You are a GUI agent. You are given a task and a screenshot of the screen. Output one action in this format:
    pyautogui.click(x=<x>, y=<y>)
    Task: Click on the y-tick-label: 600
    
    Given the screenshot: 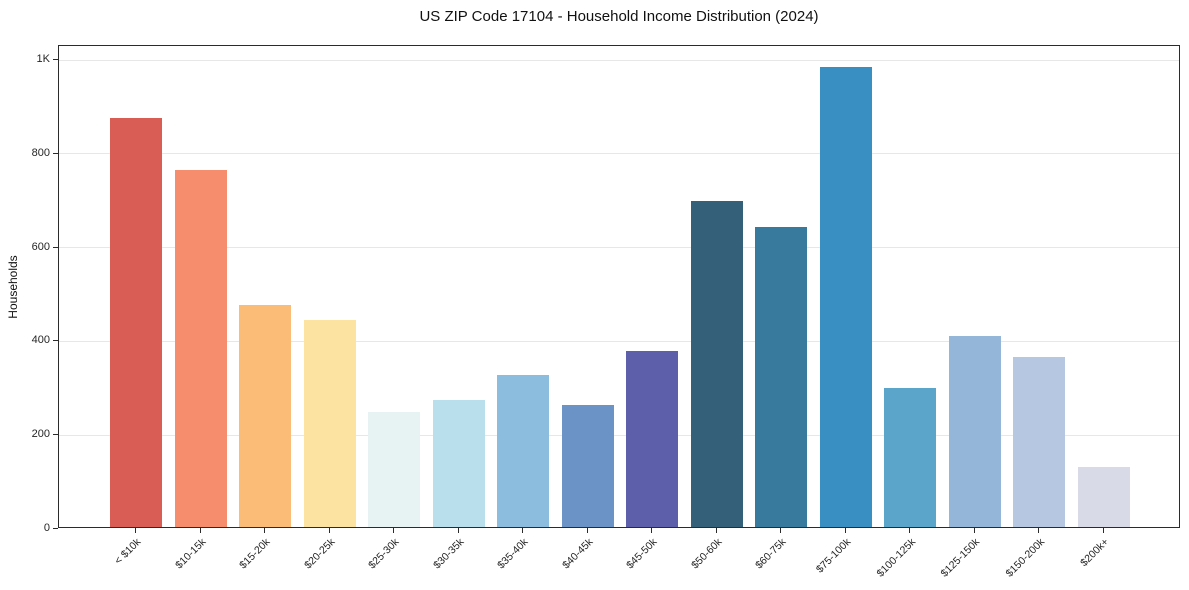 What is the action you would take?
    pyautogui.click(x=40, y=246)
    